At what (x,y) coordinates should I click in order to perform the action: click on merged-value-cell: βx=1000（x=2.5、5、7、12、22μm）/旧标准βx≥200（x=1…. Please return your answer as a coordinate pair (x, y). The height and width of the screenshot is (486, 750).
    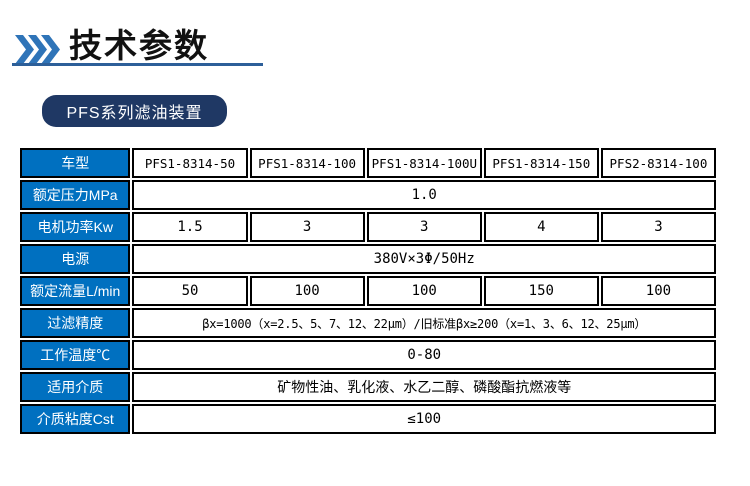
    Looking at the image, I should click on (424, 323).